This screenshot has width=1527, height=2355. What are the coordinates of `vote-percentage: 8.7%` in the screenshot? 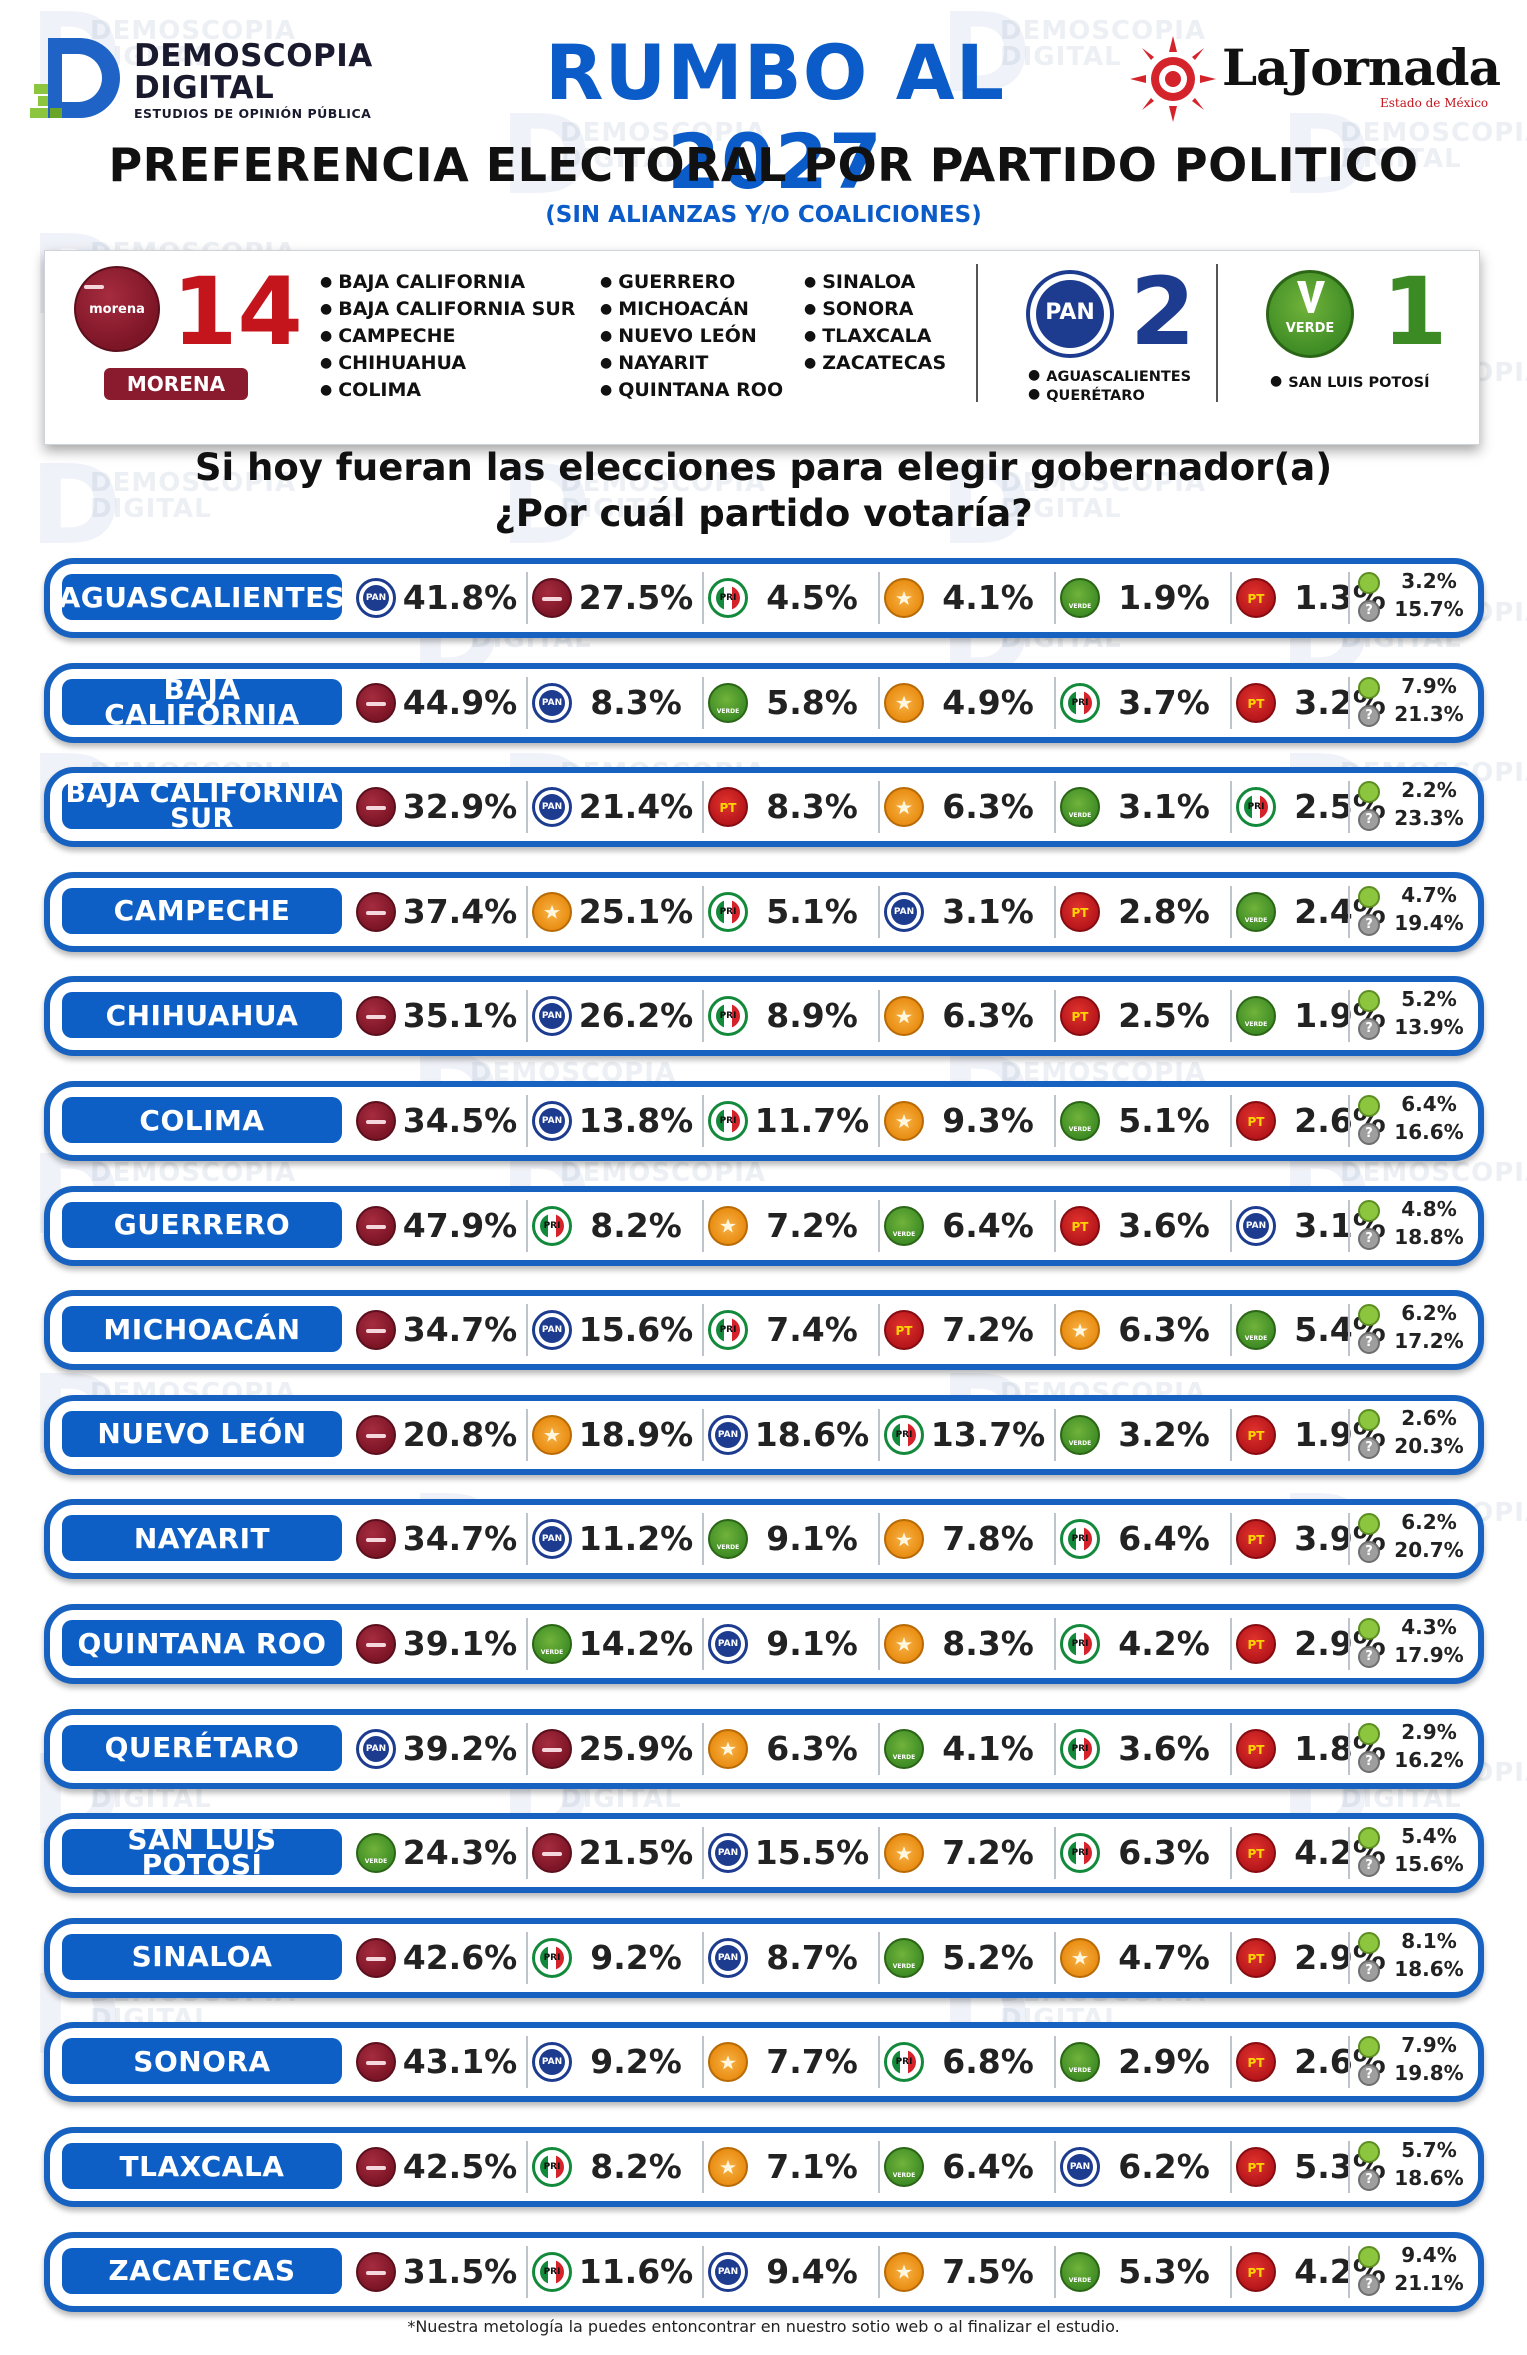 It's located at (812, 1957).